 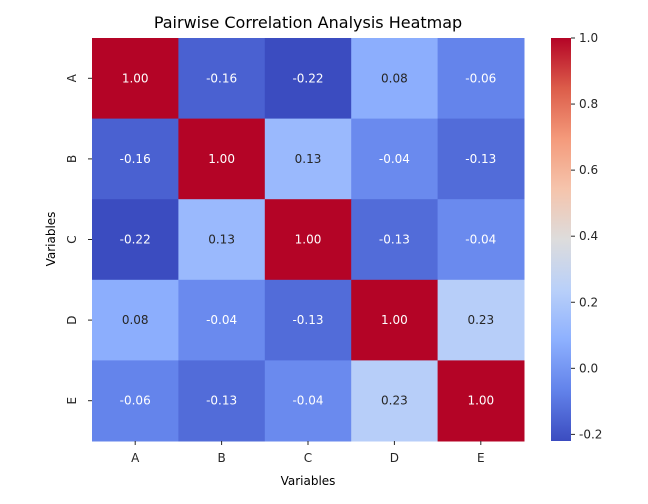 What do you see at coordinates (308, 458) in the screenshot?
I see `x-tick-label: C` at bounding box center [308, 458].